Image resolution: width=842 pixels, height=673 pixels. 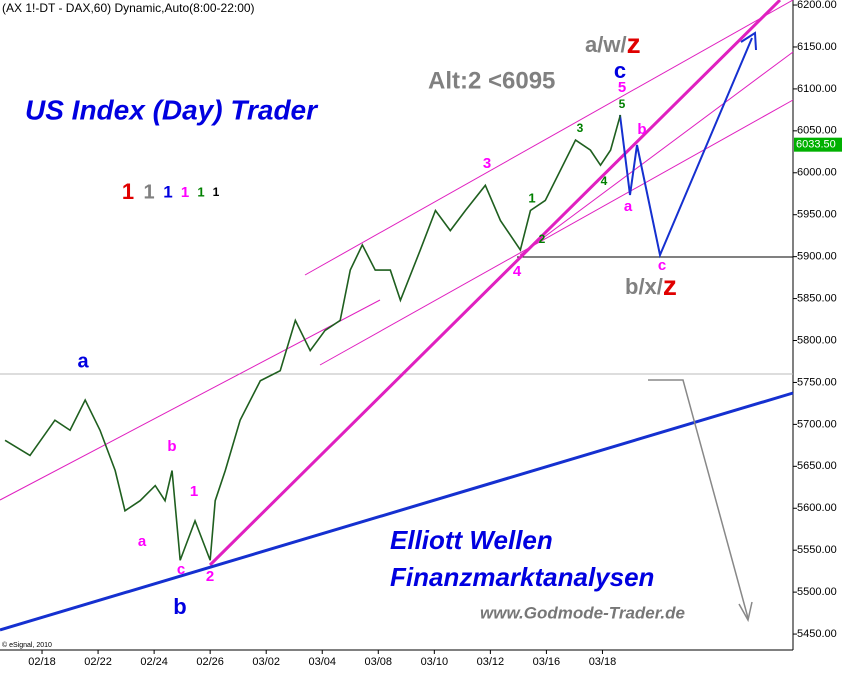 I want to click on website: www.Godmode-Trader.de, so click(x=582, y=612).